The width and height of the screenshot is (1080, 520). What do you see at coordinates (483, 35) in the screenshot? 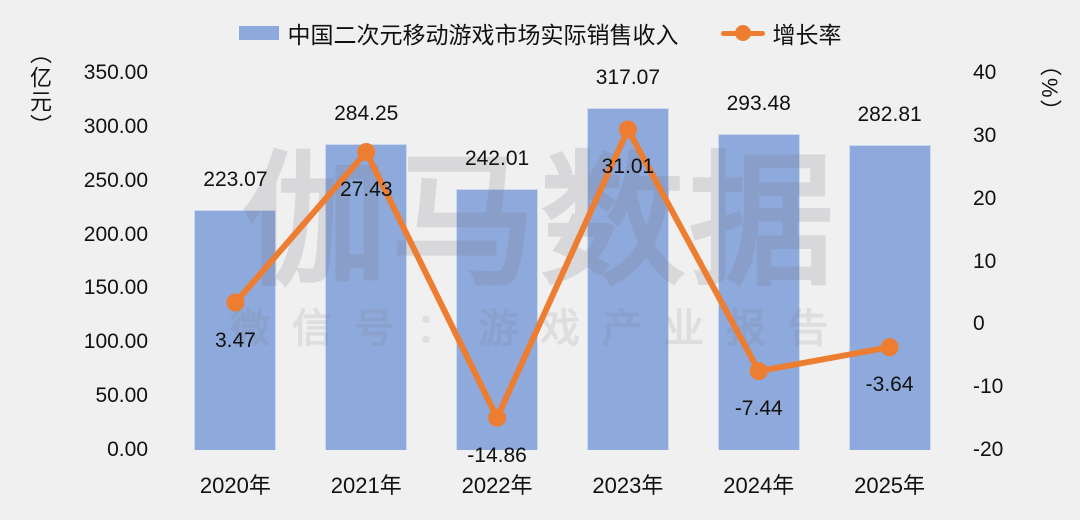
I see `legend-bar-label: 中国二次元移动游戏市场实际销售收入` at bounding box center [483, 35].